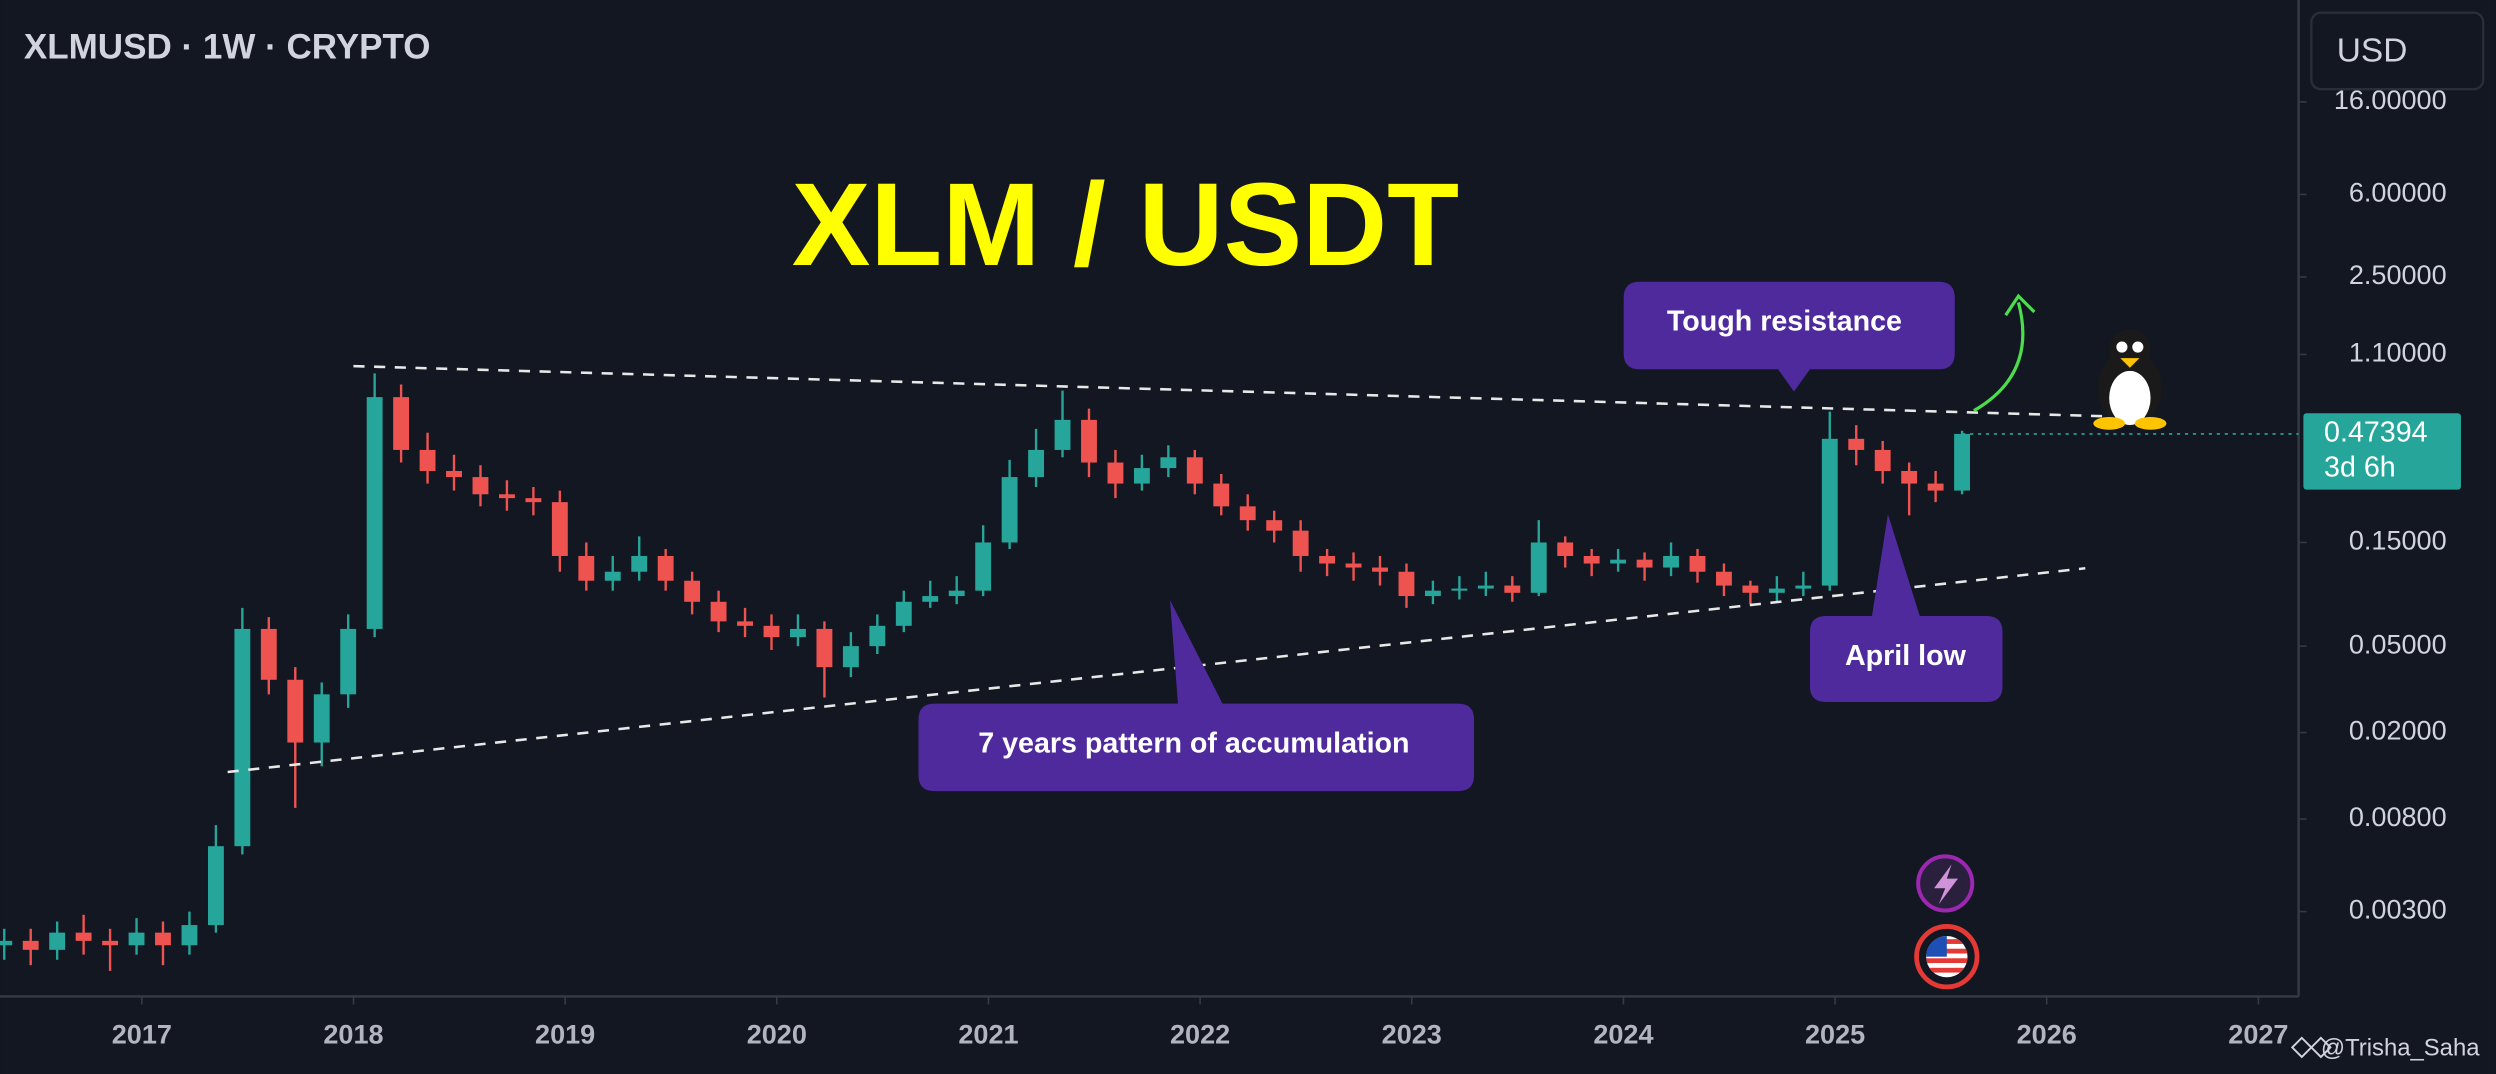  What do you see at coordinates (1784, 322) in the screenshot?
I see `annotation: Tough resistance` at bounding box center [1784, 322].